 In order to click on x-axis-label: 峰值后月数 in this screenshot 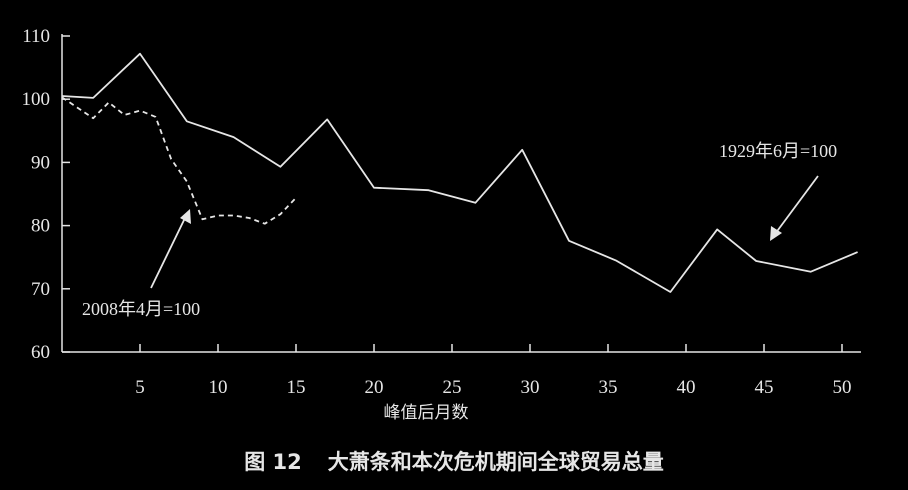, I will do `click(426, 413)`.